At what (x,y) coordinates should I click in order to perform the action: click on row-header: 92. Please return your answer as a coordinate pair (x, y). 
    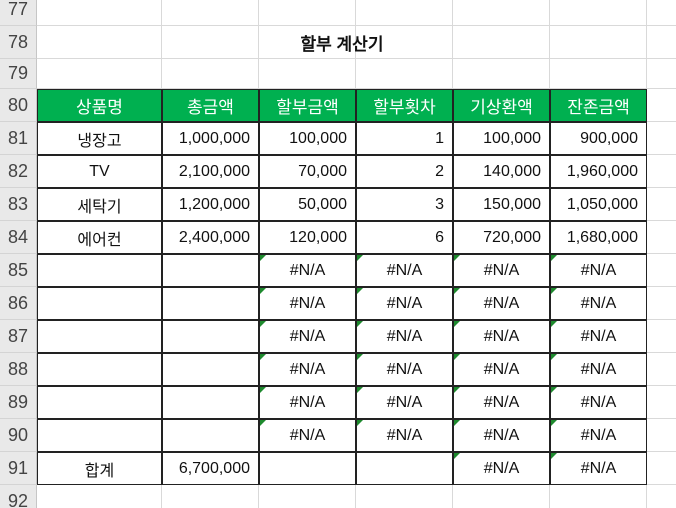
    Looking at the image, I should click on (18, 496).